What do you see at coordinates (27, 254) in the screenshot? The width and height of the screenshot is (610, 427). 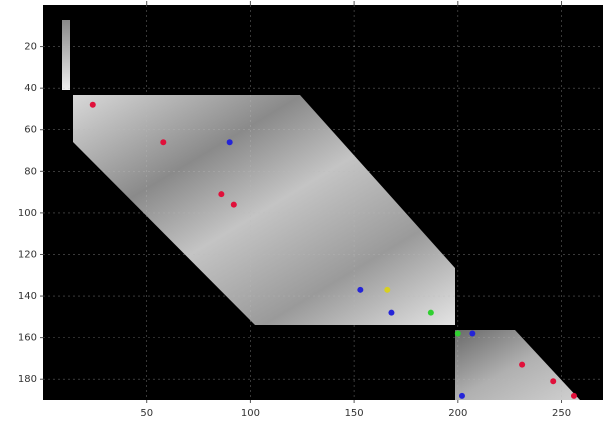 I see `y-tick-label: 120` at bounding box center [27, 254].